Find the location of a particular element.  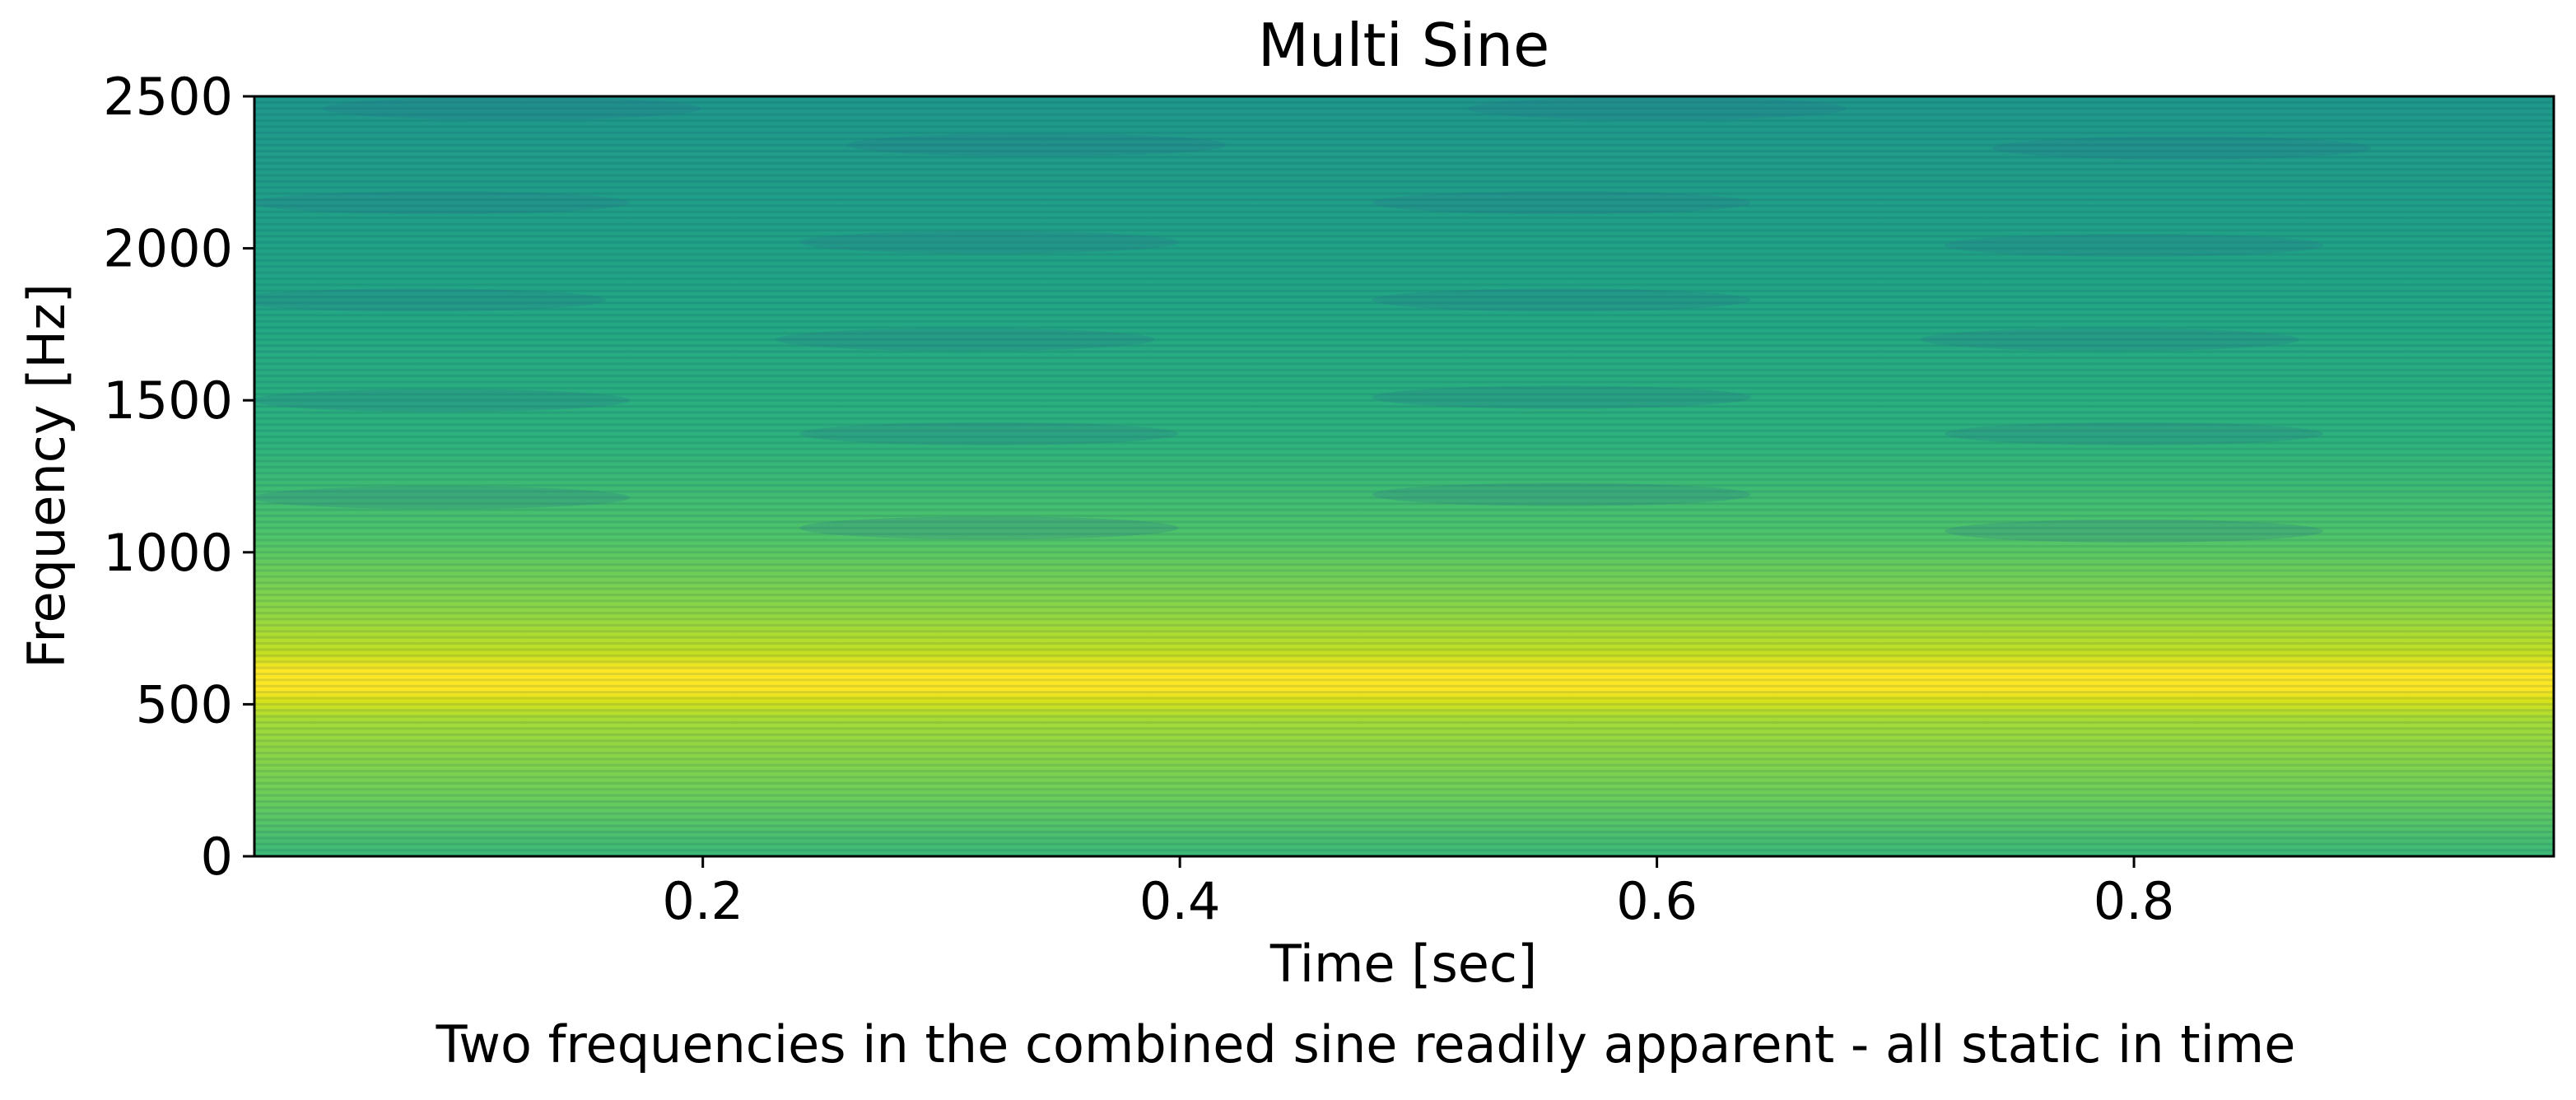

y-tick-label: 0 is located at coordinates (217, 857).